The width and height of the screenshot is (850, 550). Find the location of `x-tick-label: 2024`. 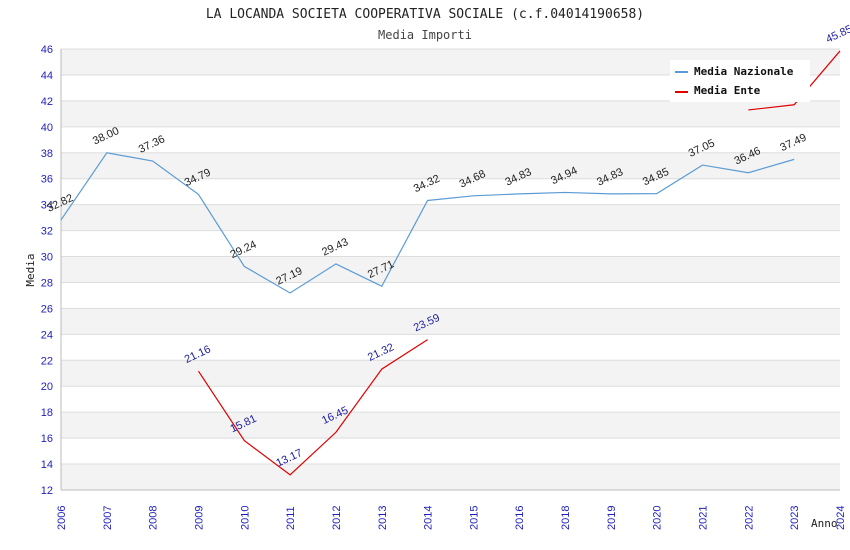

x-tick-label: 2024 is located at coordinates (841, 518).